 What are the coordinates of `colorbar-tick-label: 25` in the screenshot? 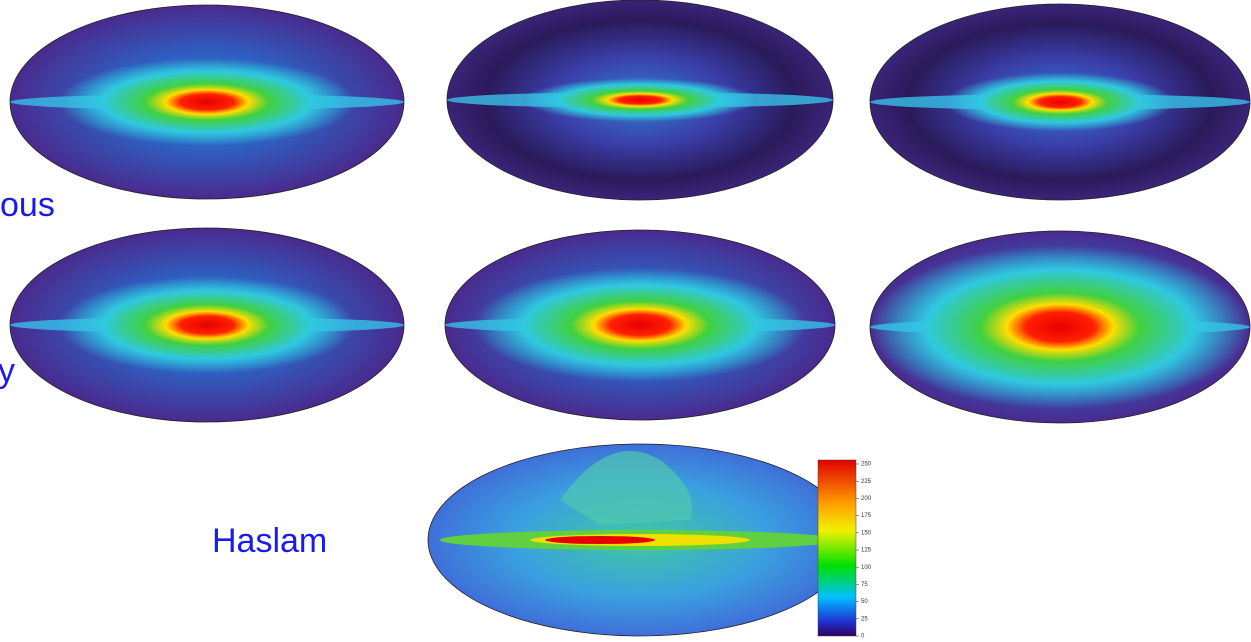 It's located at (864, 619).